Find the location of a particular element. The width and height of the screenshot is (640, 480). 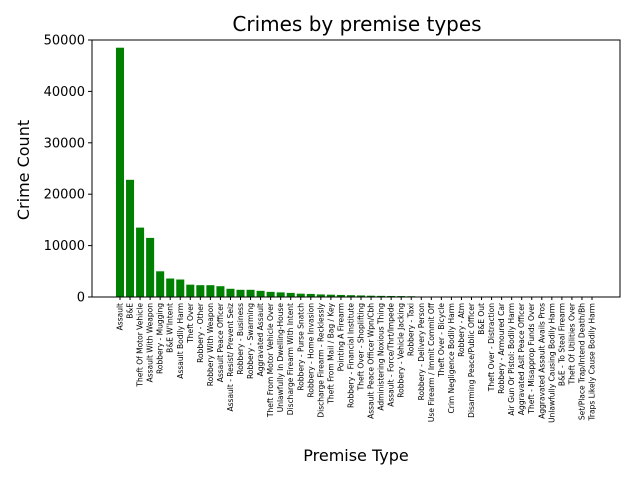

x-tick-label: Crim Negligence Bodily Harm is located at coordinates (451, 358).